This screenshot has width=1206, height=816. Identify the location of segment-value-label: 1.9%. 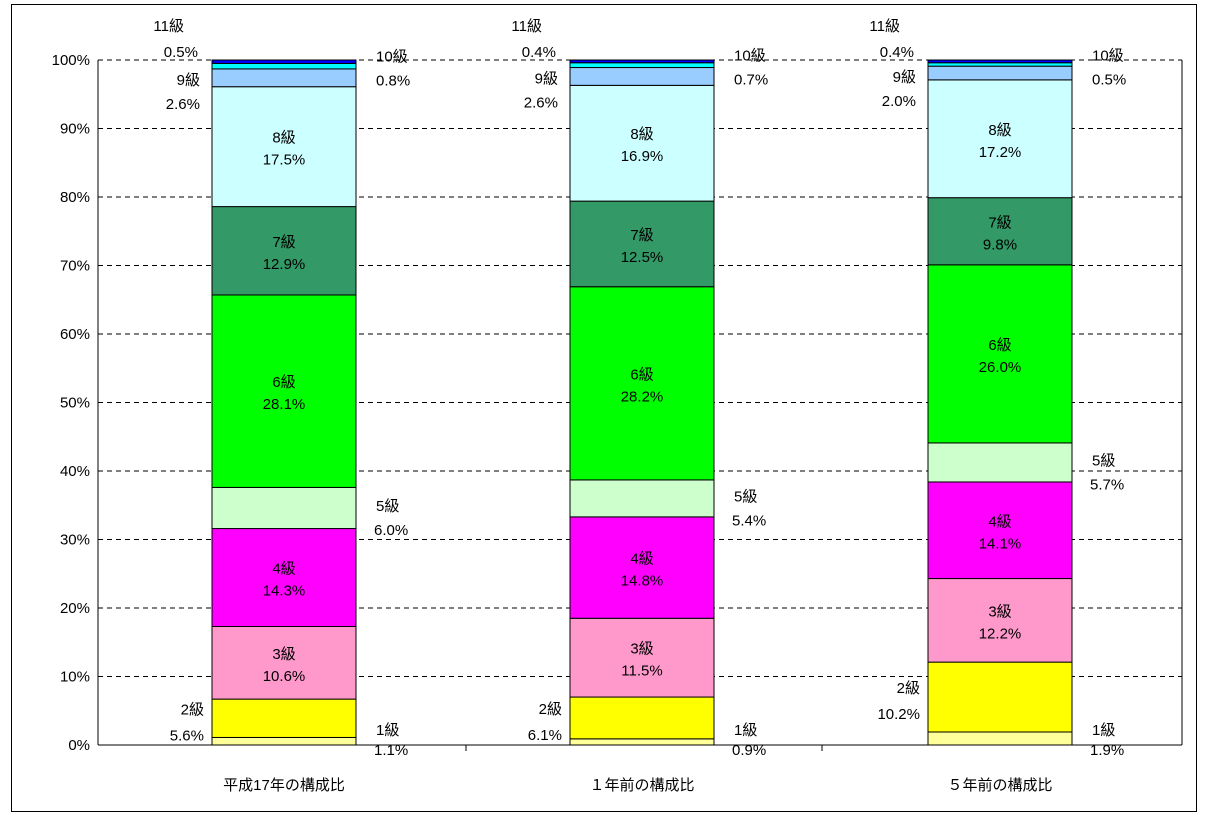
(1107, 750).